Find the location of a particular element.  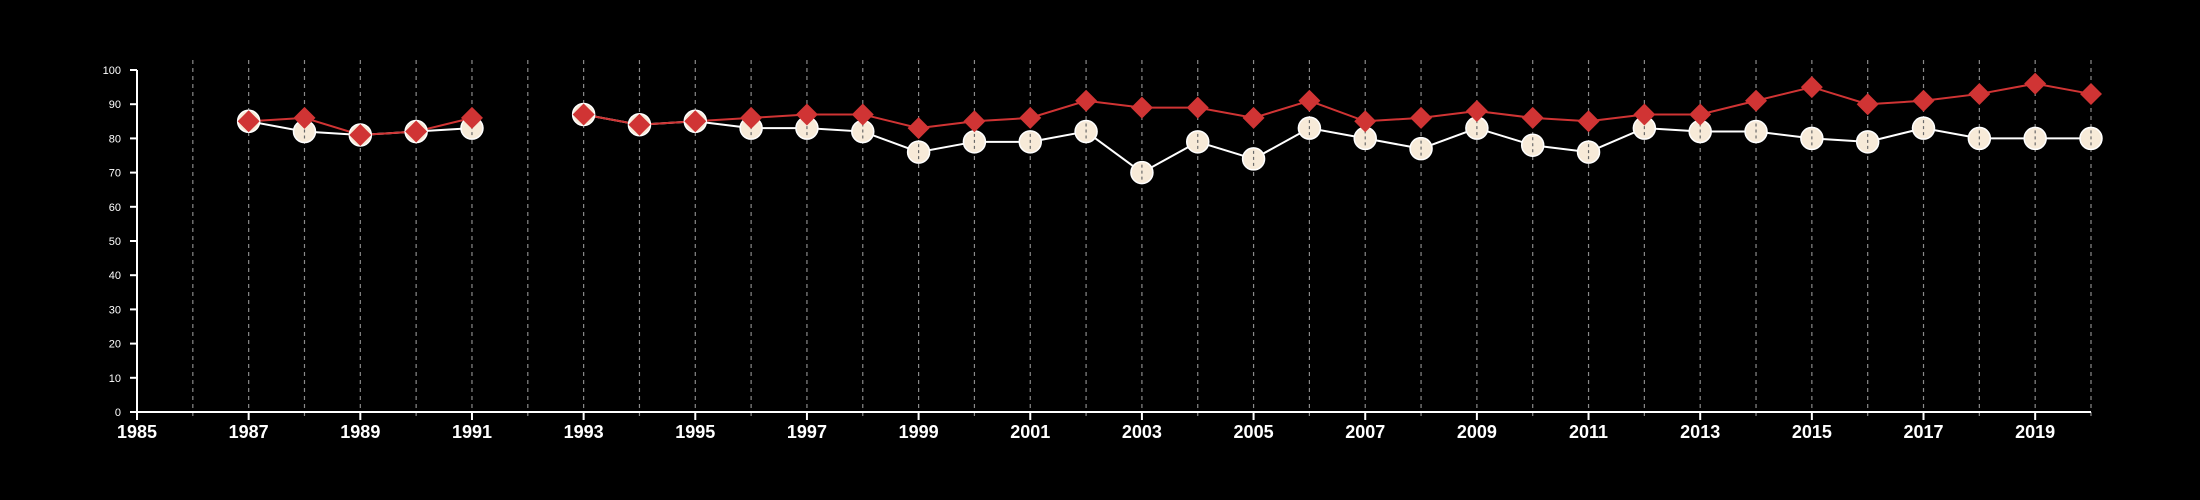

x-tick-label: 1991 is located at coordinates (472, 432).